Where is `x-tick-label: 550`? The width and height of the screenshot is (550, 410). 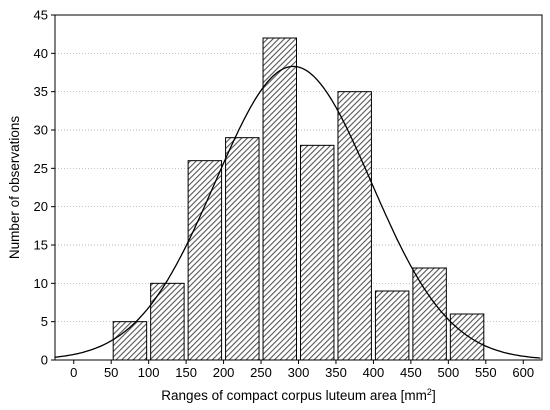 x-tick-label: 550 is located at coordinates (486, 372).